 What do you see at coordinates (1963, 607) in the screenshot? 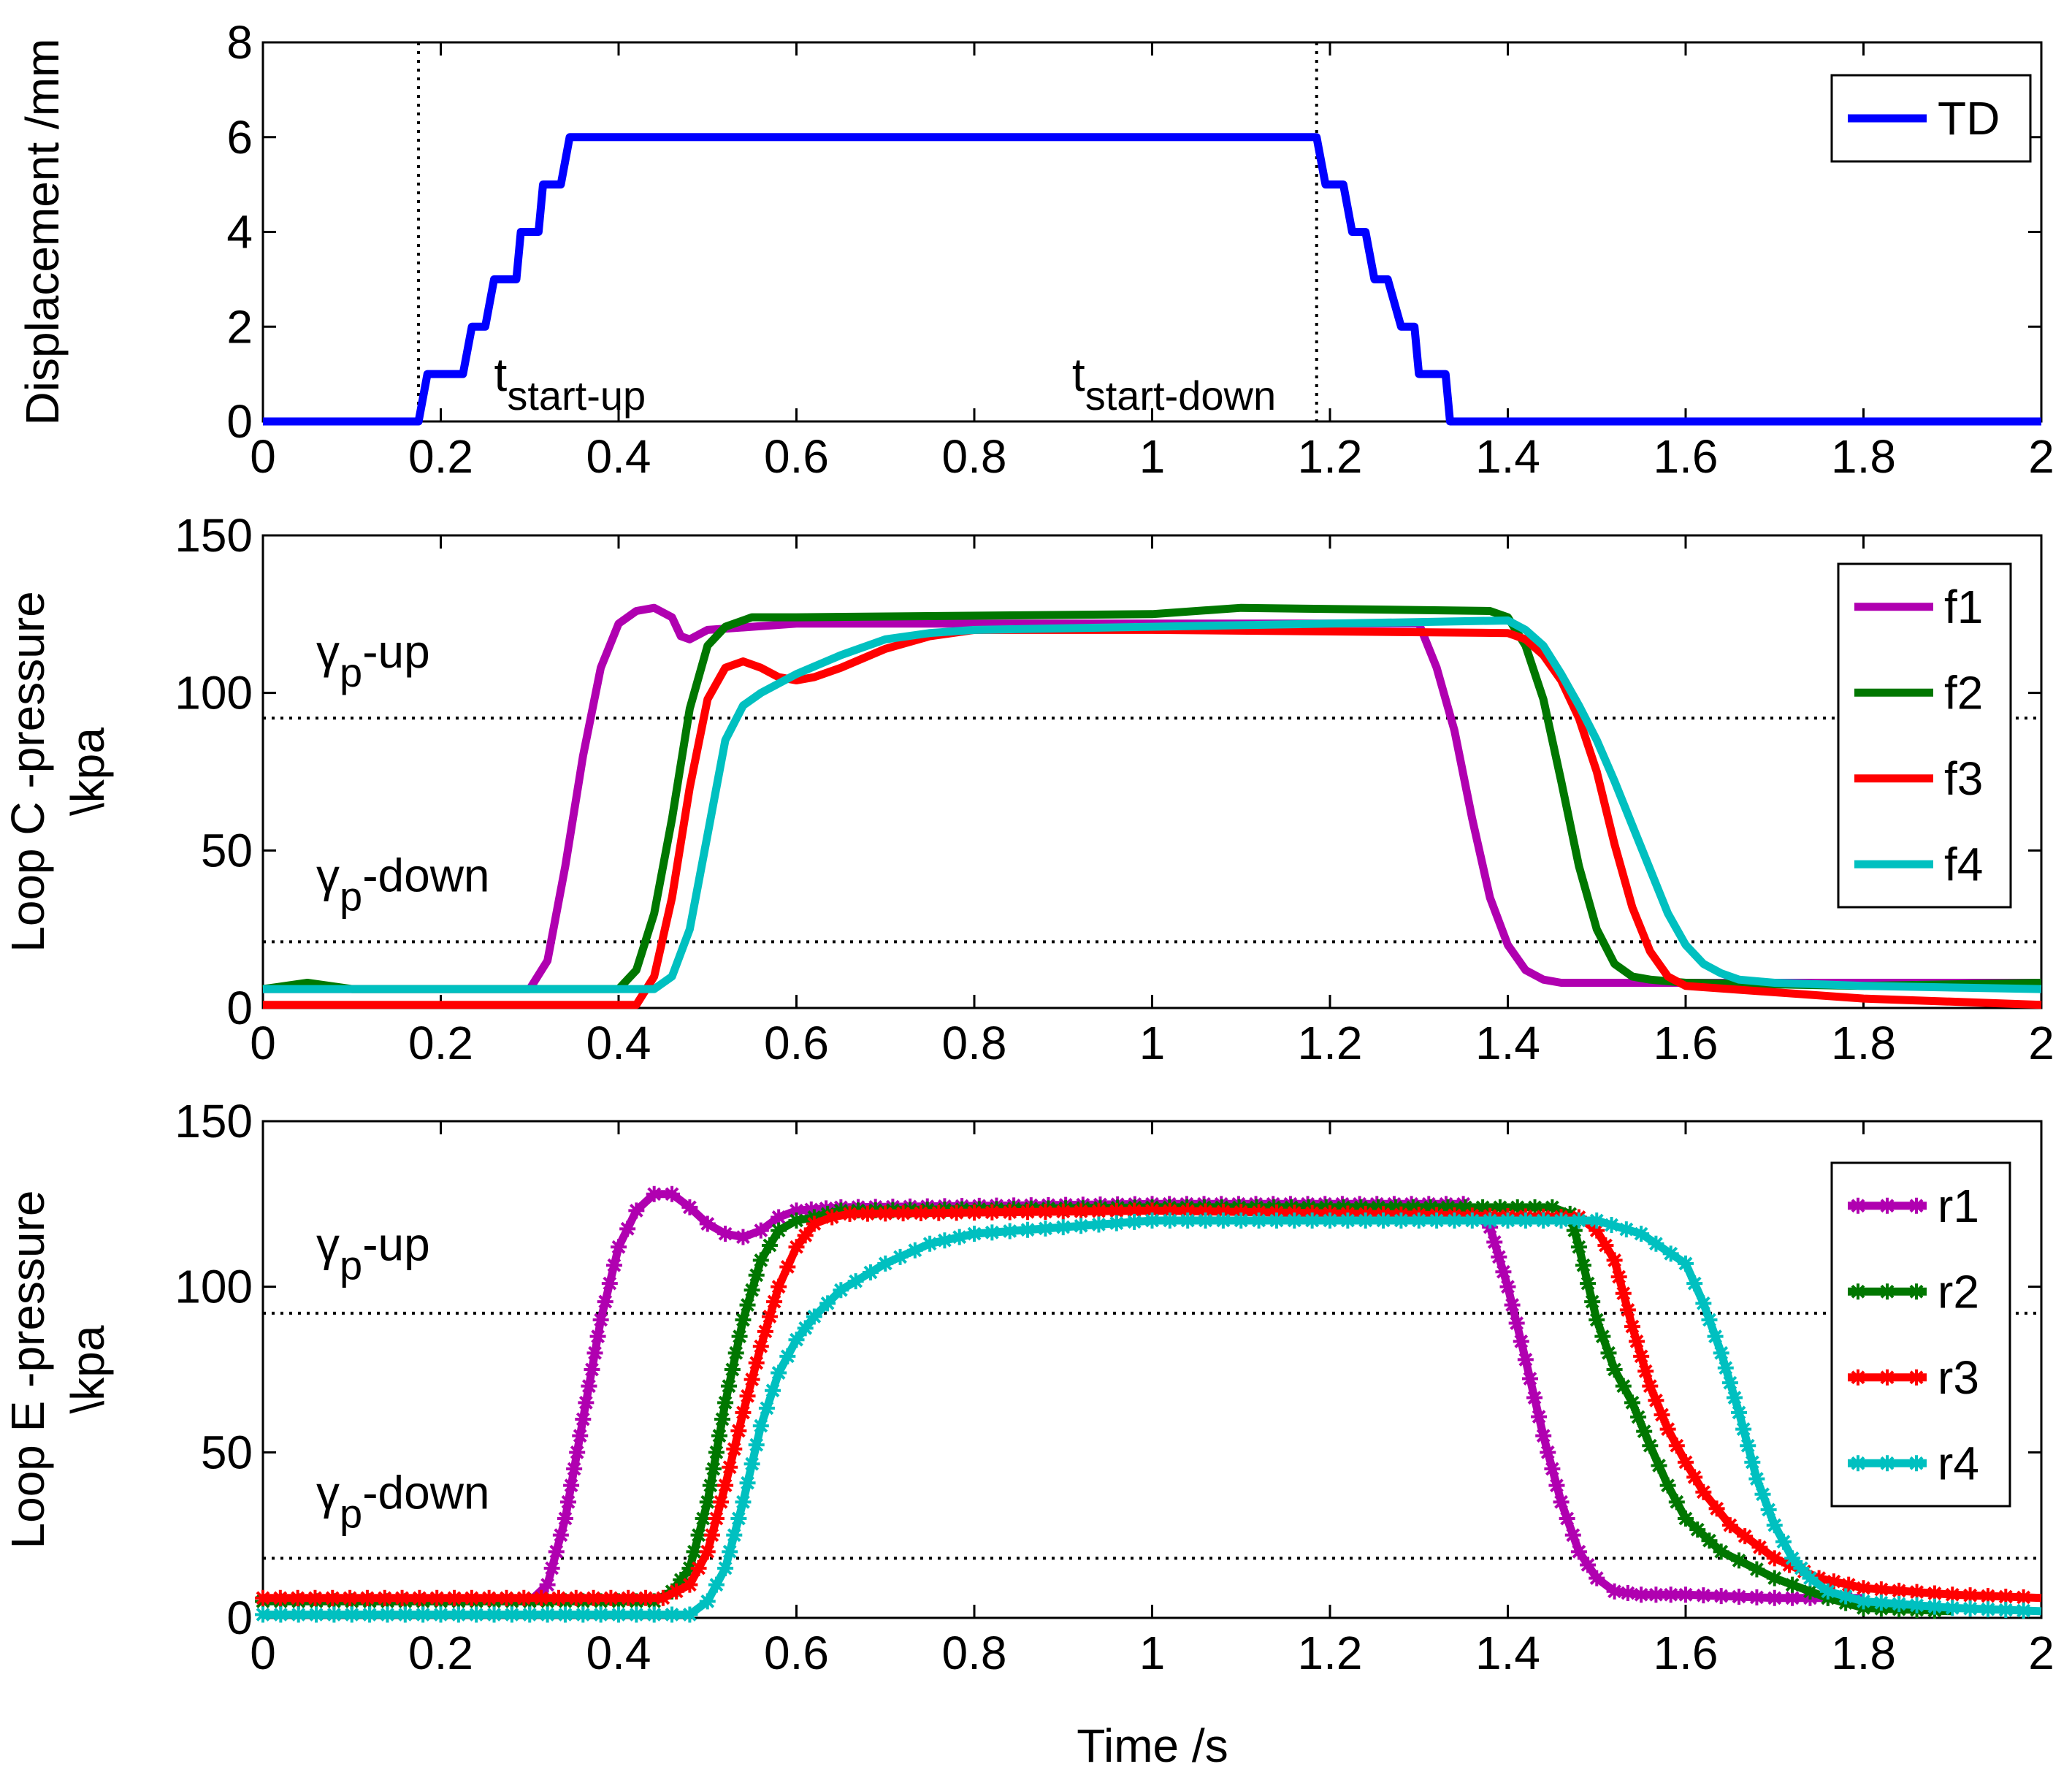
I see `legend-label-f1: f1` at bounding box center [1963, 607].